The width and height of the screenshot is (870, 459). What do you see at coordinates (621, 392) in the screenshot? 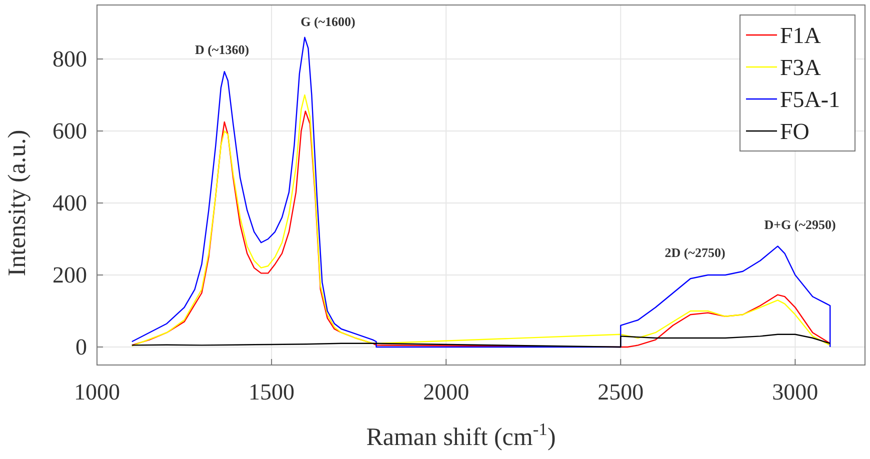
I see `x-tick-label: 2500` at bounding box center [621, 392].